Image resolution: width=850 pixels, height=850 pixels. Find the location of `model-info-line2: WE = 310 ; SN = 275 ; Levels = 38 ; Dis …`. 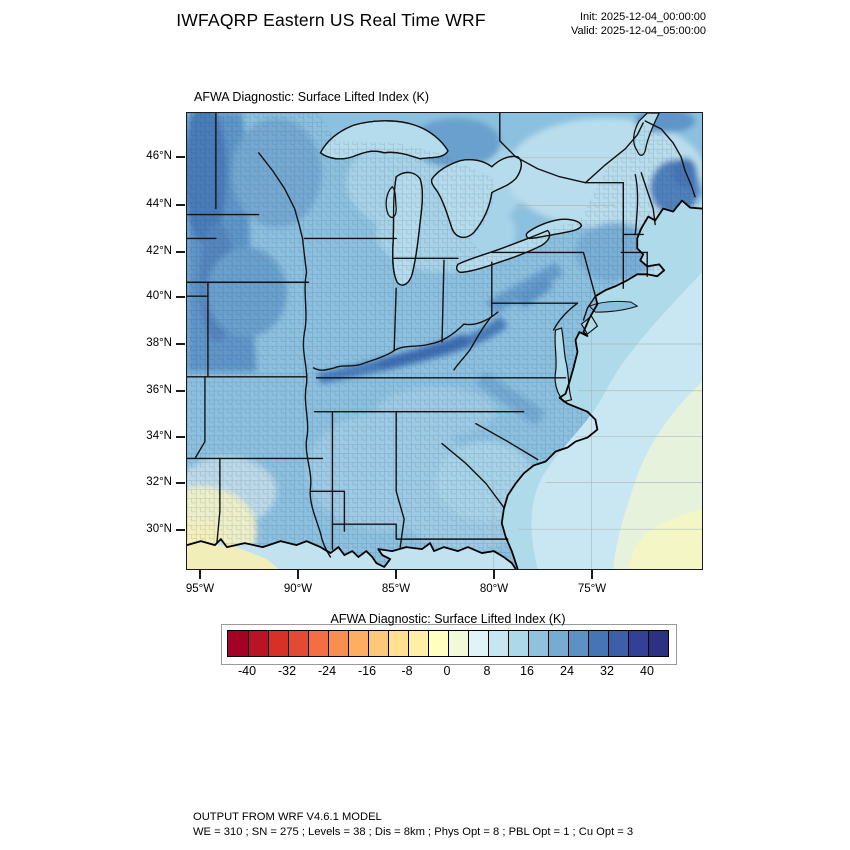

model-info-line2: WE = 310 ; SN = 275 ; Levels = 38 ; Dis … is located at coordinates (413, 831).